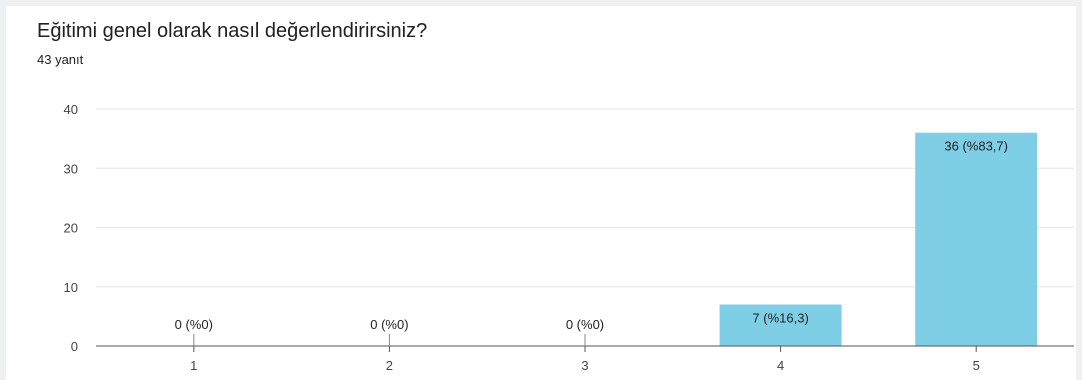 This screenshot has height=380, width=1082. What do you see at coordinates (976, 365) in the screenshot?
I see `x-tick-label: 5` at bounding box center [976, 365].